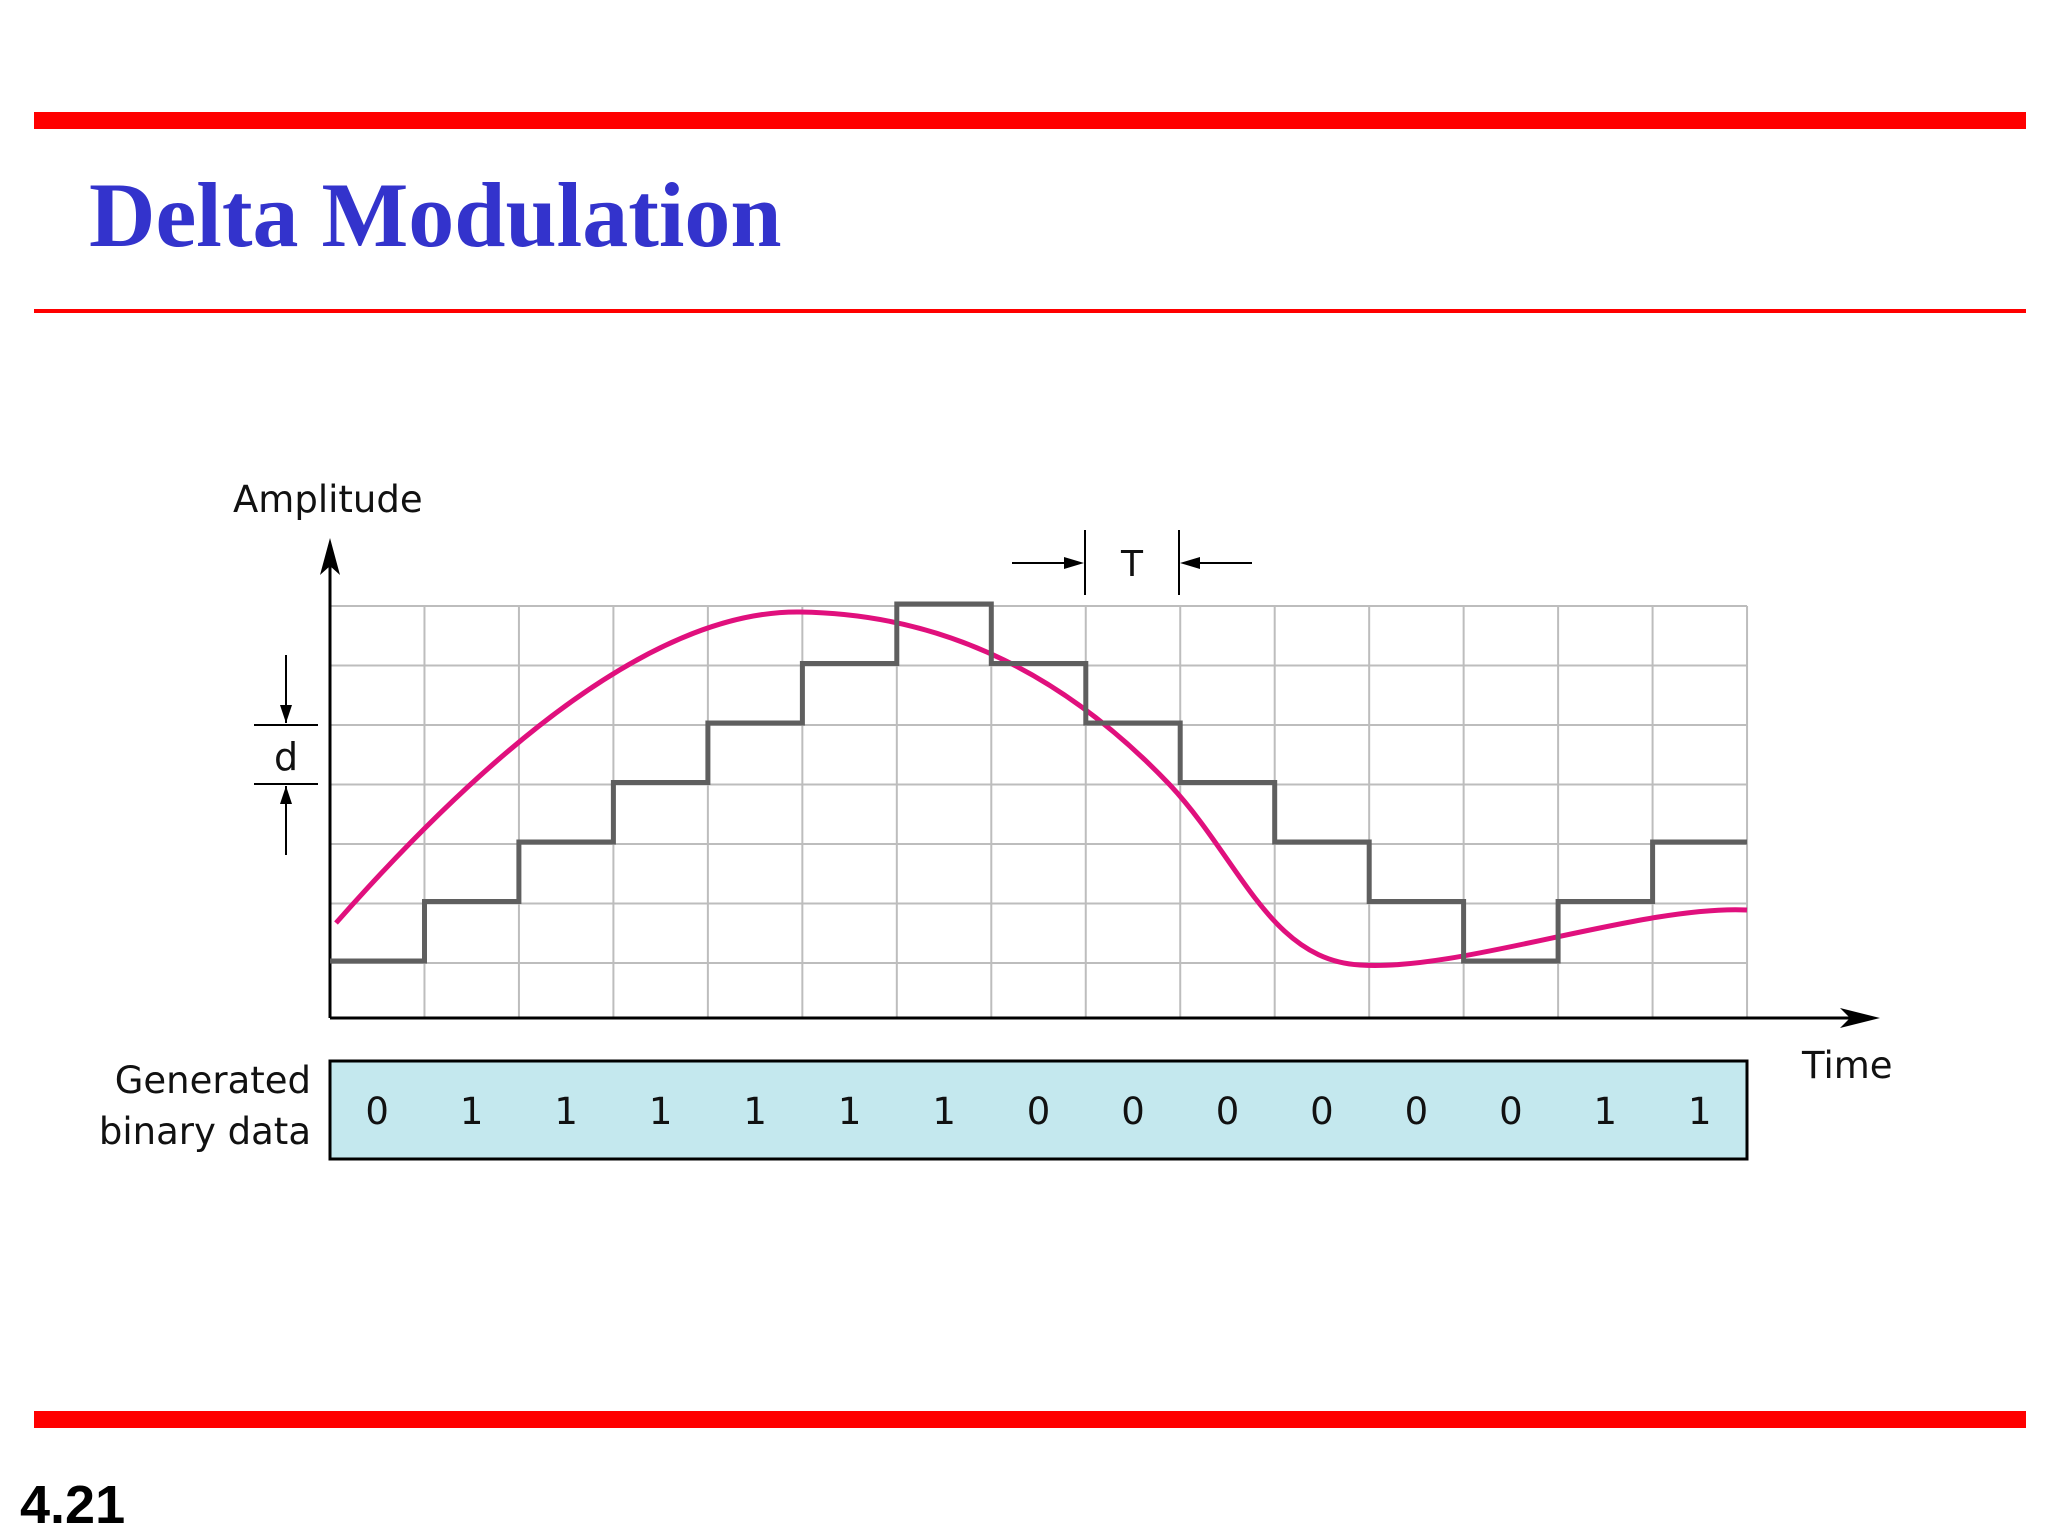 The height and width of the screenshot is (1536, 2048). I want to click on y-axis-arrow-icon, so click(330, 556).